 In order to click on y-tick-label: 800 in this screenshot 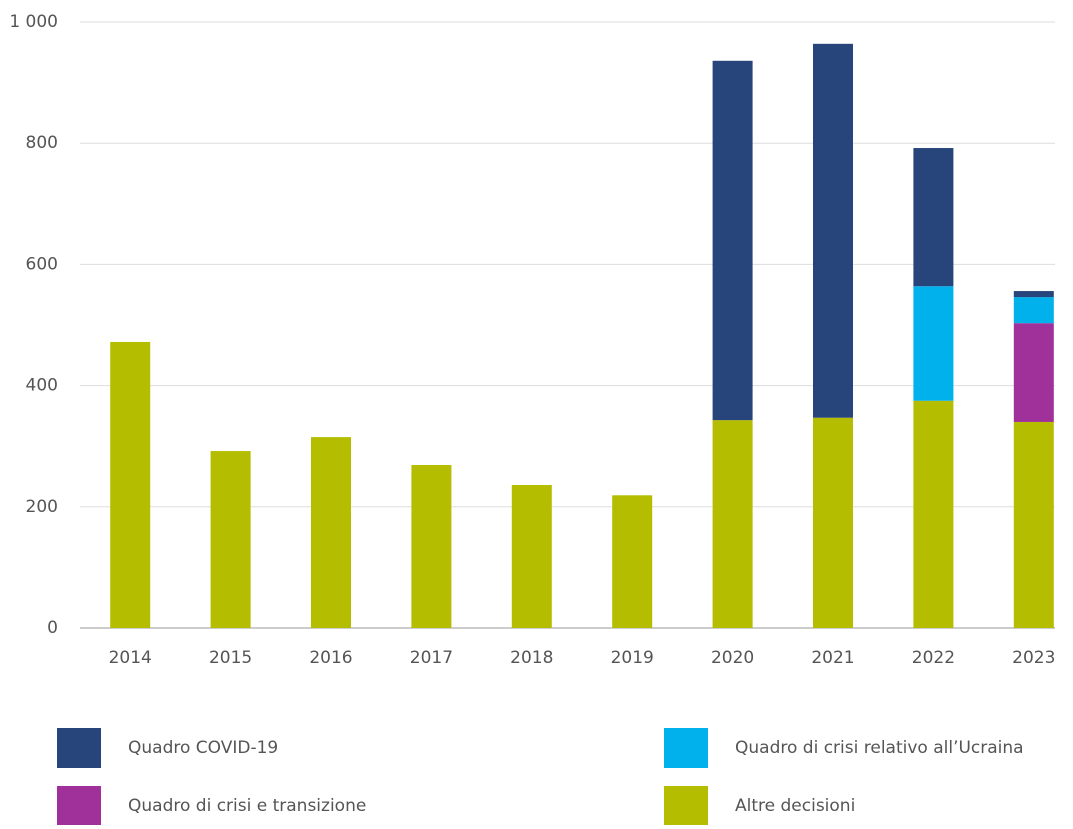, I will do `click(42, 143)`.